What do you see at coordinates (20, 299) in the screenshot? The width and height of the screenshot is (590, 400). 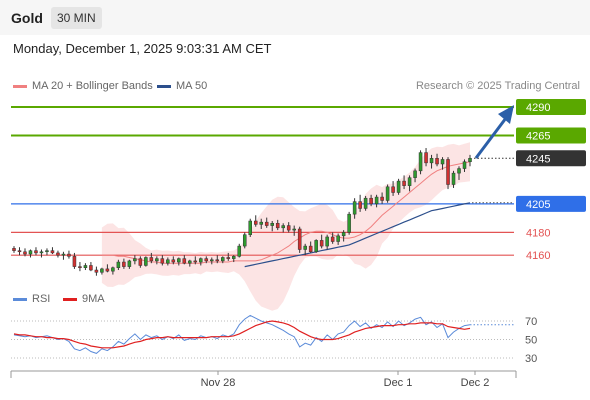 I see `rsi-swatch` at bounding box center [20, 299].